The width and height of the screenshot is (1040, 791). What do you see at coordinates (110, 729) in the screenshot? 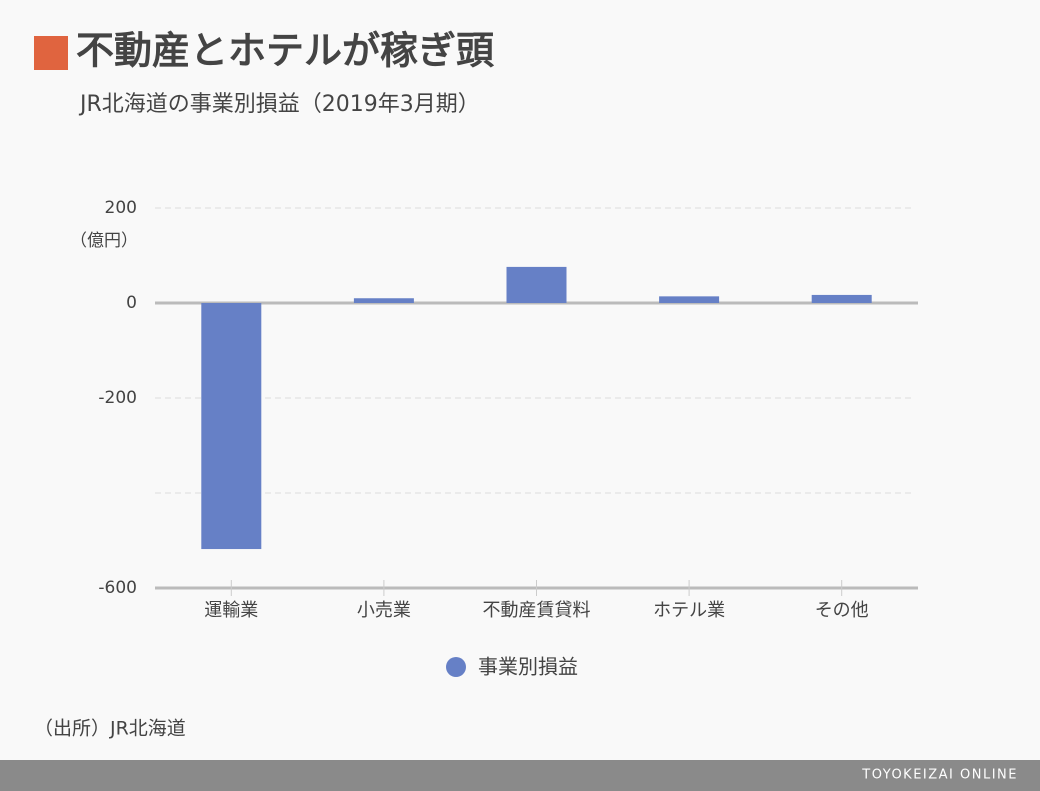
I see `source: （出所）JR北海道` at bounding box center [110, 729].